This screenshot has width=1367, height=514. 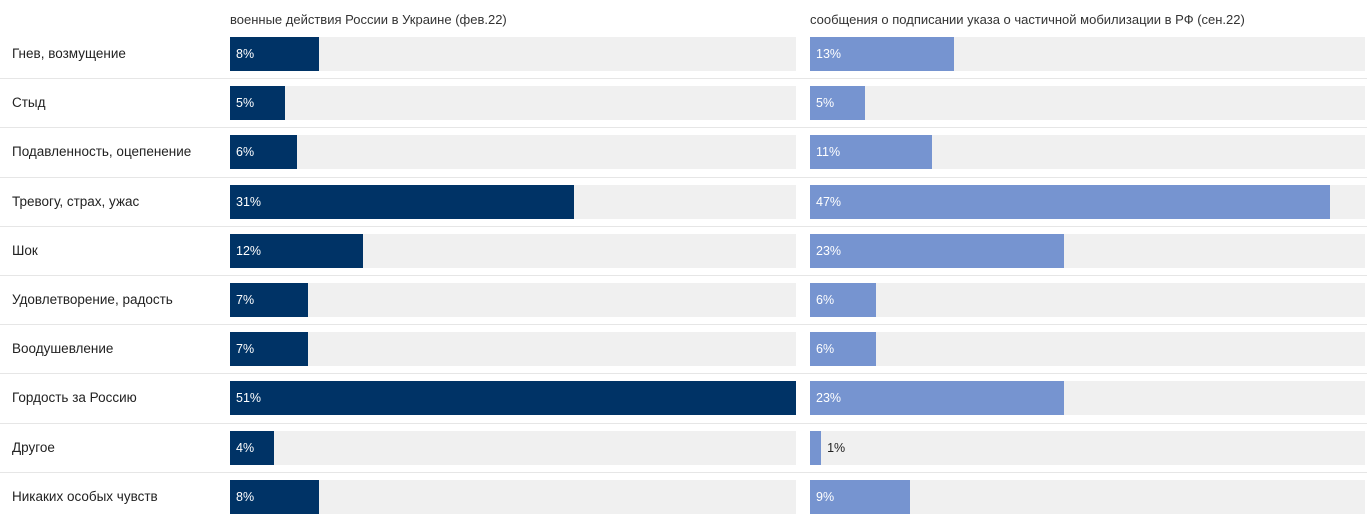 I want to click on value-label: 47%, so click(x=828, y=202).